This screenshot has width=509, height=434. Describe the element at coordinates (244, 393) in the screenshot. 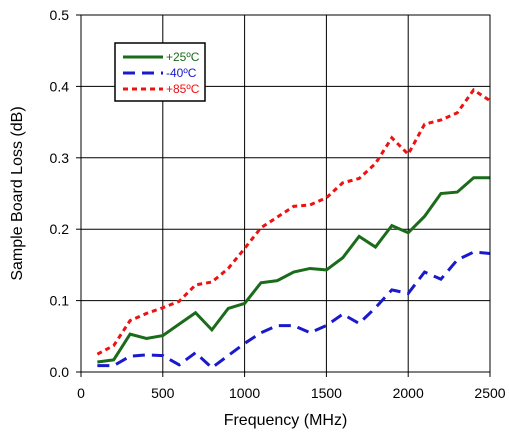

I see `x-tick-label: 1000` at that location.